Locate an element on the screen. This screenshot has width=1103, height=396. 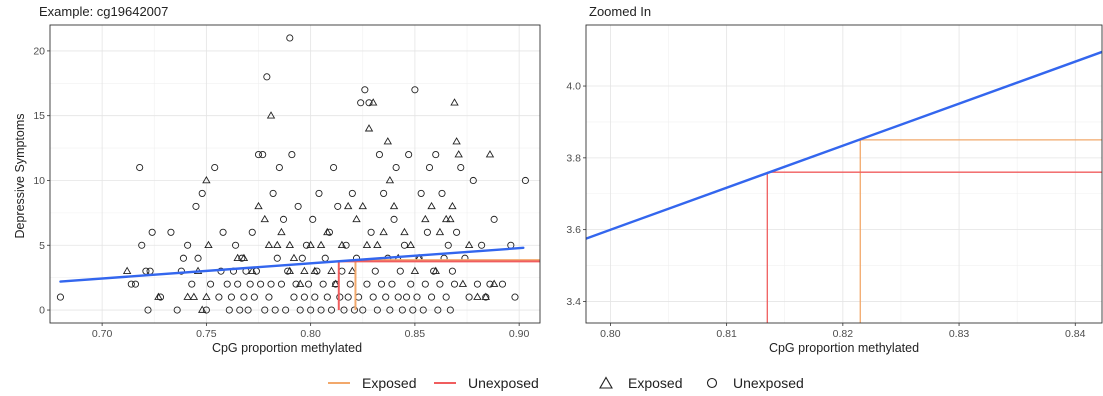
y-tick-label: 4.0 is located at coordinates (573, 87).